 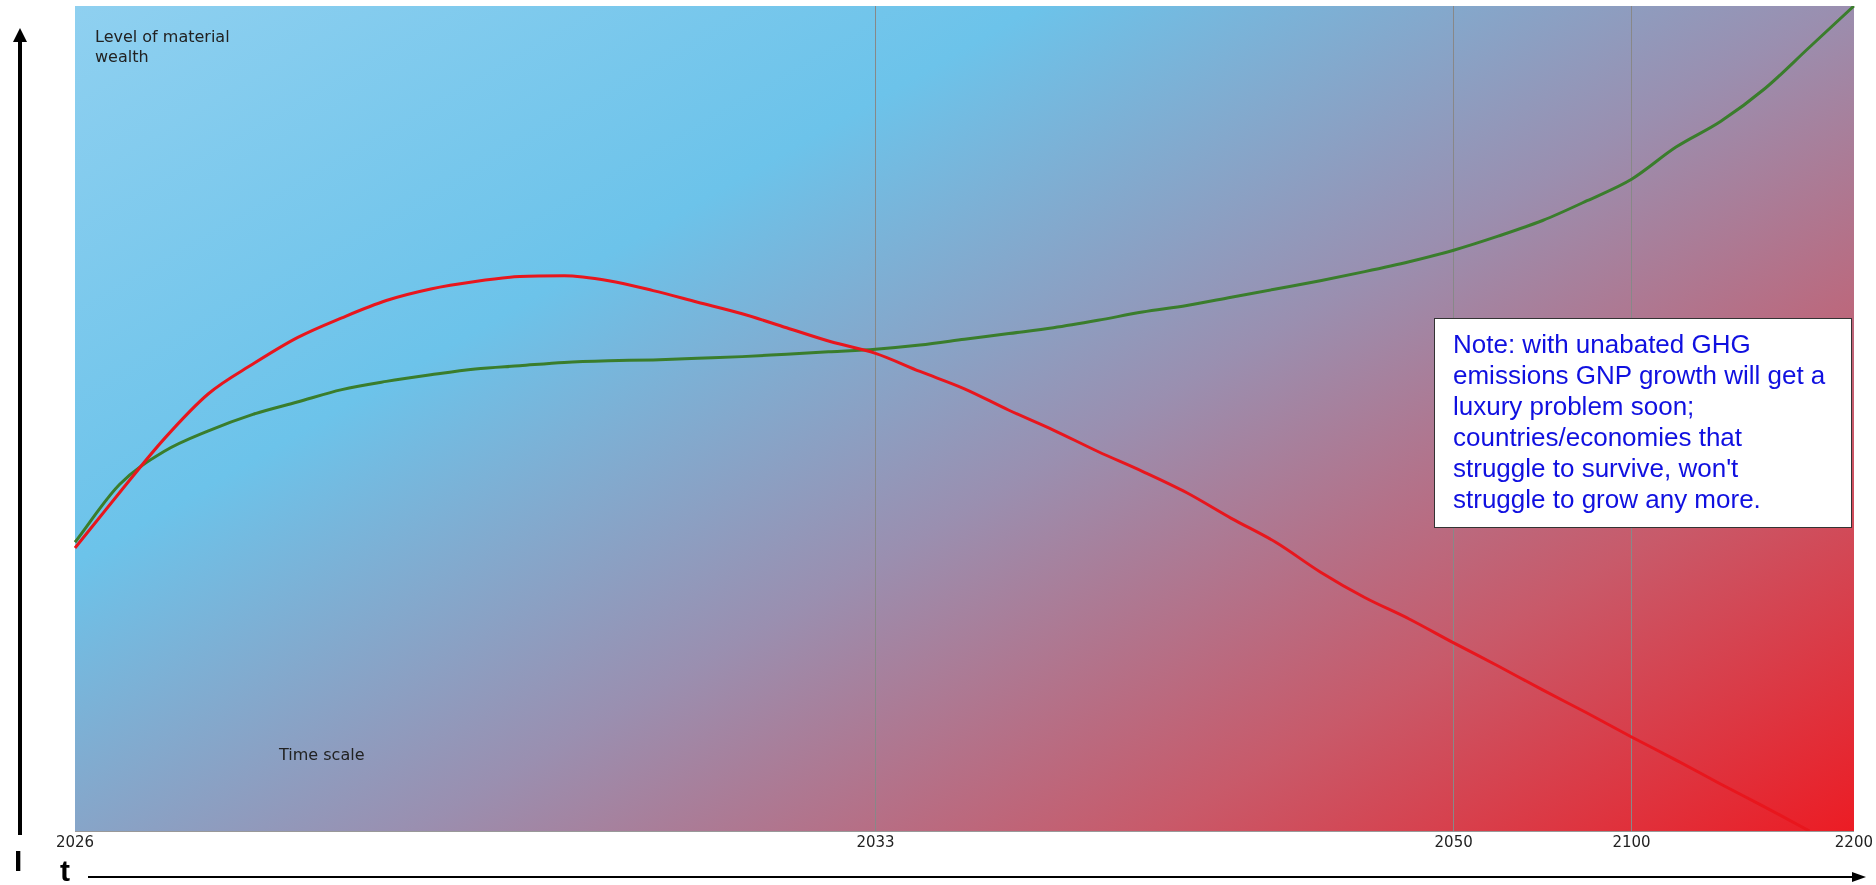 I want to click on x-tick-label: 2100, so click(x=1631, y=841).